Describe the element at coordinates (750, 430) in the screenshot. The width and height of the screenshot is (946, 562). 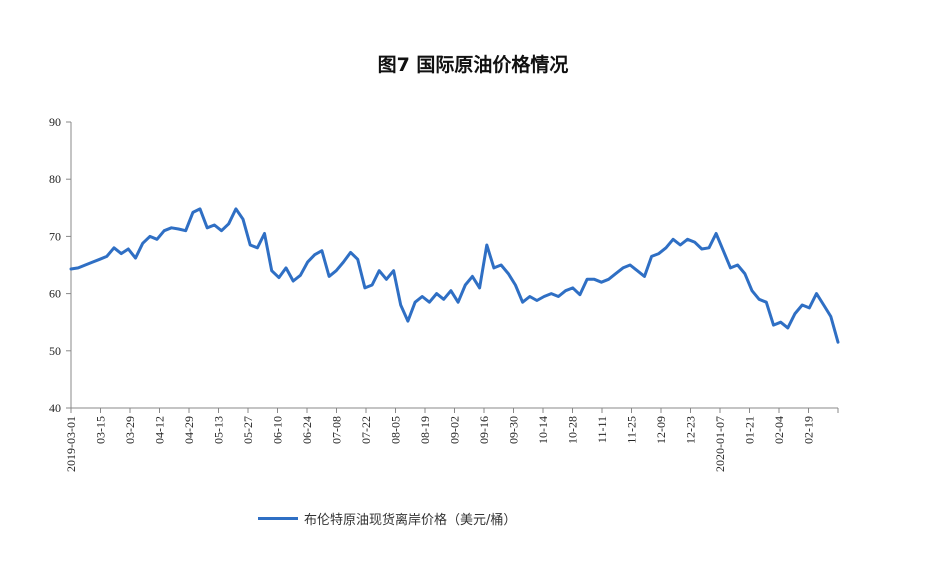
I see `x-tick-label: 01-21` at that location.